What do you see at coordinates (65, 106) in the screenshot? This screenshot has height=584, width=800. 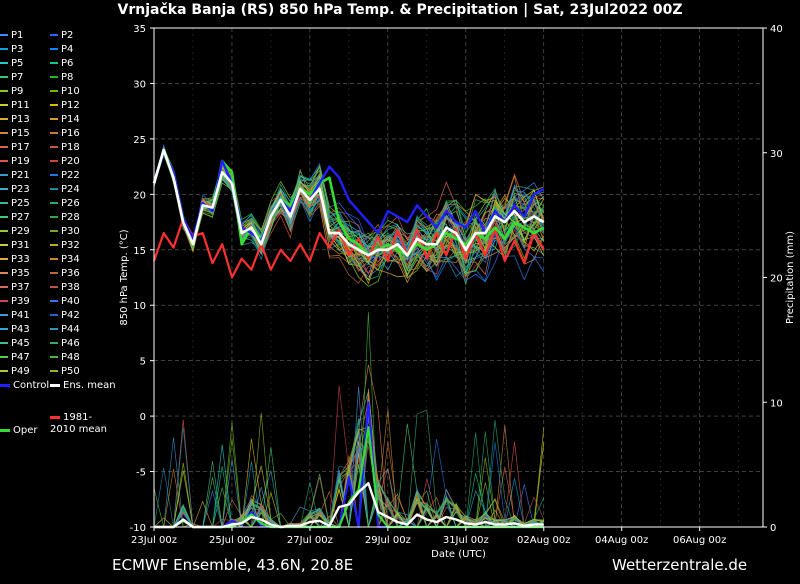 I see `legend-item-p12: P12` at bounding box center [65, 106].